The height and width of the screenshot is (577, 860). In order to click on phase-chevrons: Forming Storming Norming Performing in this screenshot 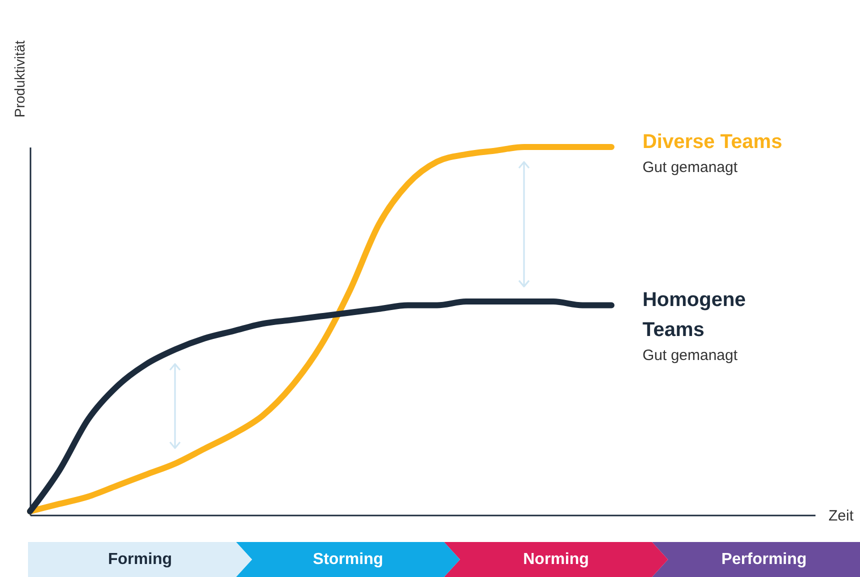, I will do `click(444, 559)`.